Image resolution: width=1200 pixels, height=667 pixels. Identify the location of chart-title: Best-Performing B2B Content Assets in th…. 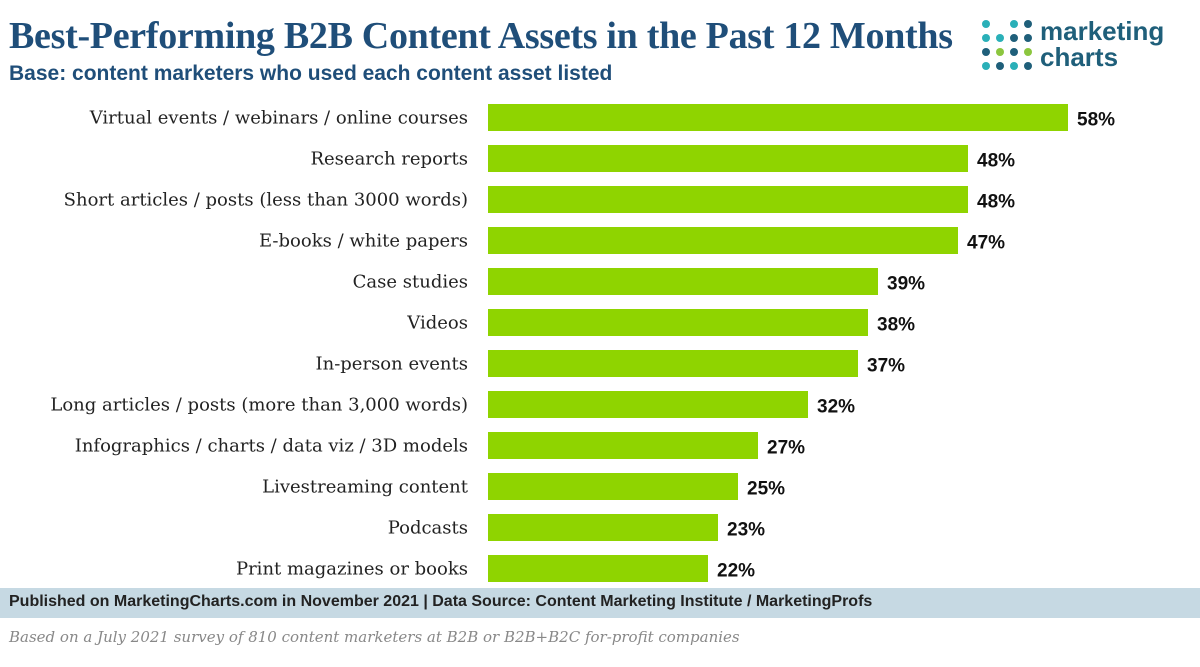
(481, 36).